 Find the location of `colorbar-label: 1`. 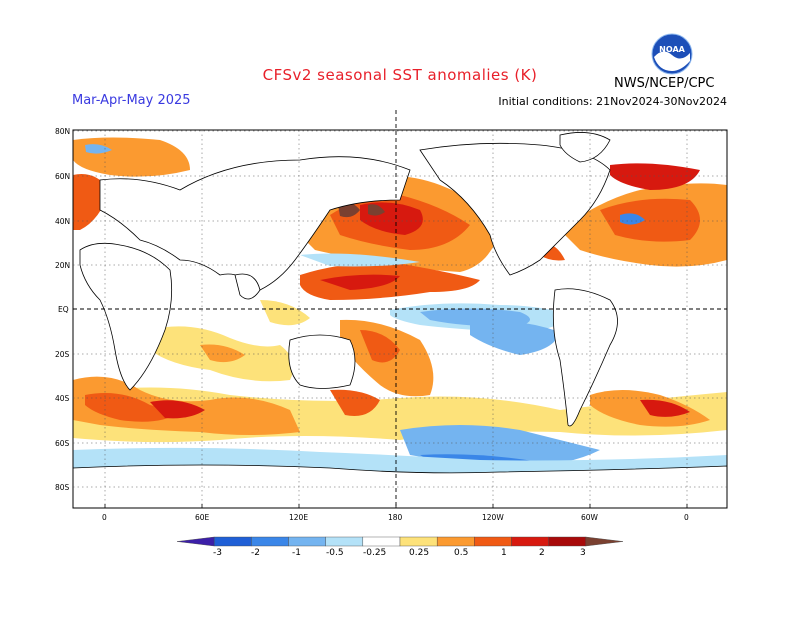

colorbar-label: 1 is located at coordinates (504, 553).